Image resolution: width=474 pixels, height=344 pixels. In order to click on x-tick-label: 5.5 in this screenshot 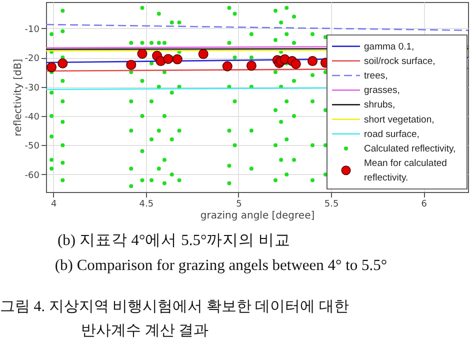, I will do `click(331, 205)`.